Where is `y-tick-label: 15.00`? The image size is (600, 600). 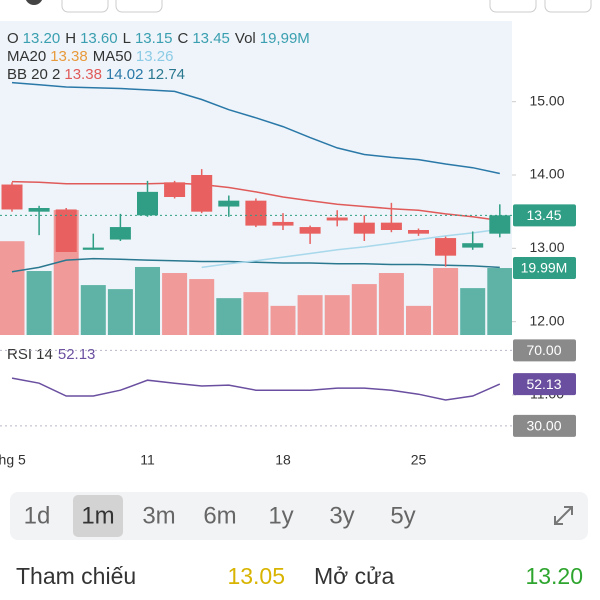 y-tick-label: 15.00 is located at coordinates (546, 100).